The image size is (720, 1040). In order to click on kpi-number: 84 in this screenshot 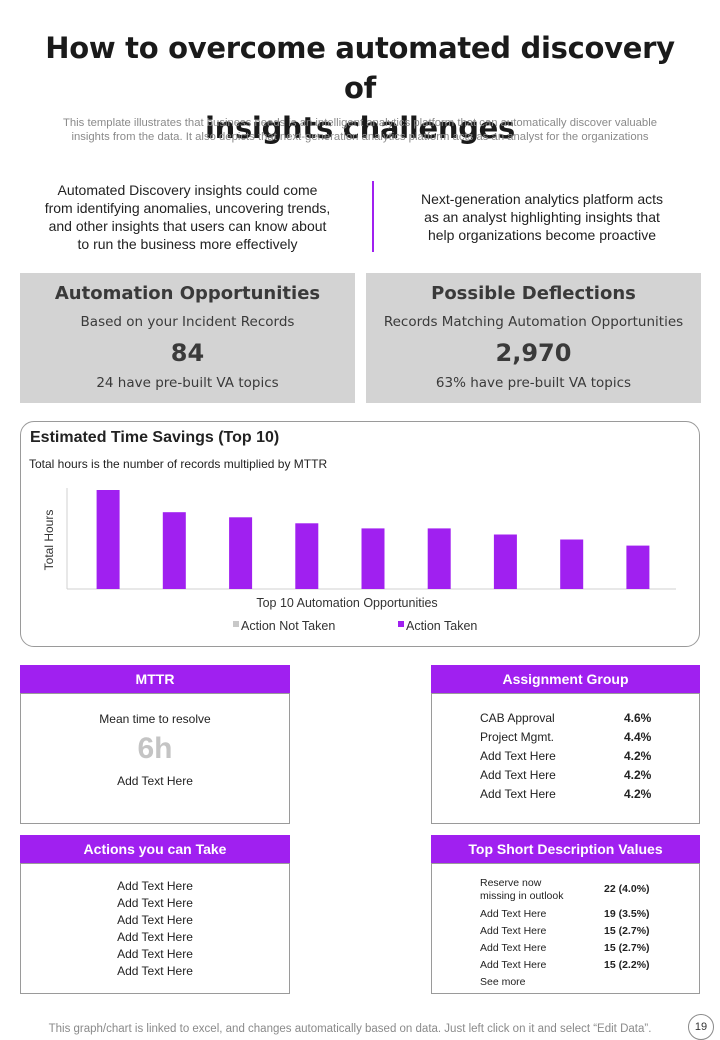, I will do `click(187, 353)`.